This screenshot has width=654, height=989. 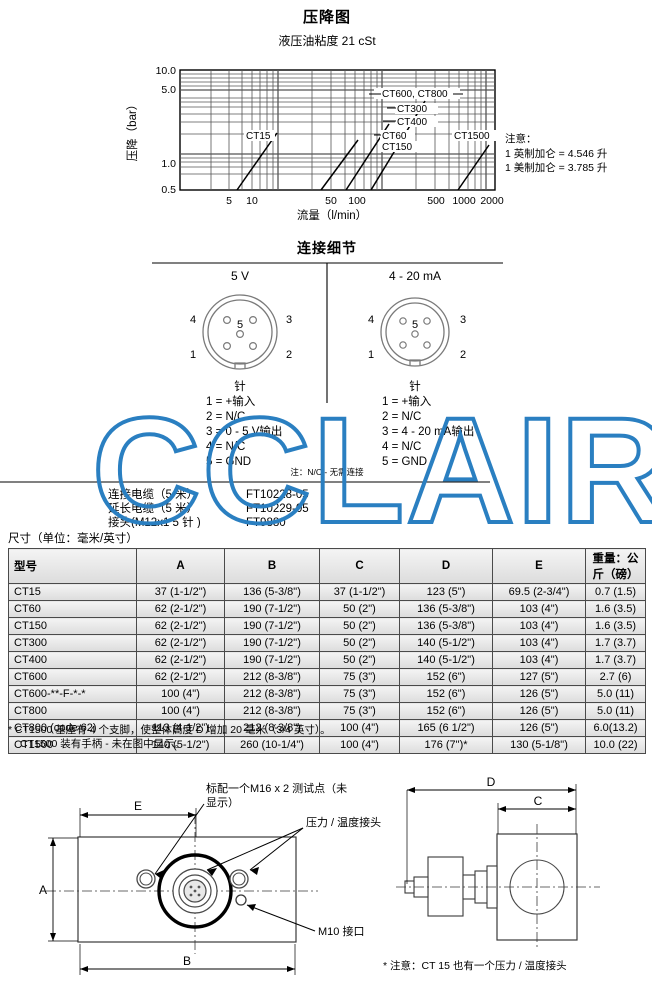 What do you see at coordinates (138, 806) in the screenshot?
I see `dim-label-e: E` at bounding box center [138, 806].